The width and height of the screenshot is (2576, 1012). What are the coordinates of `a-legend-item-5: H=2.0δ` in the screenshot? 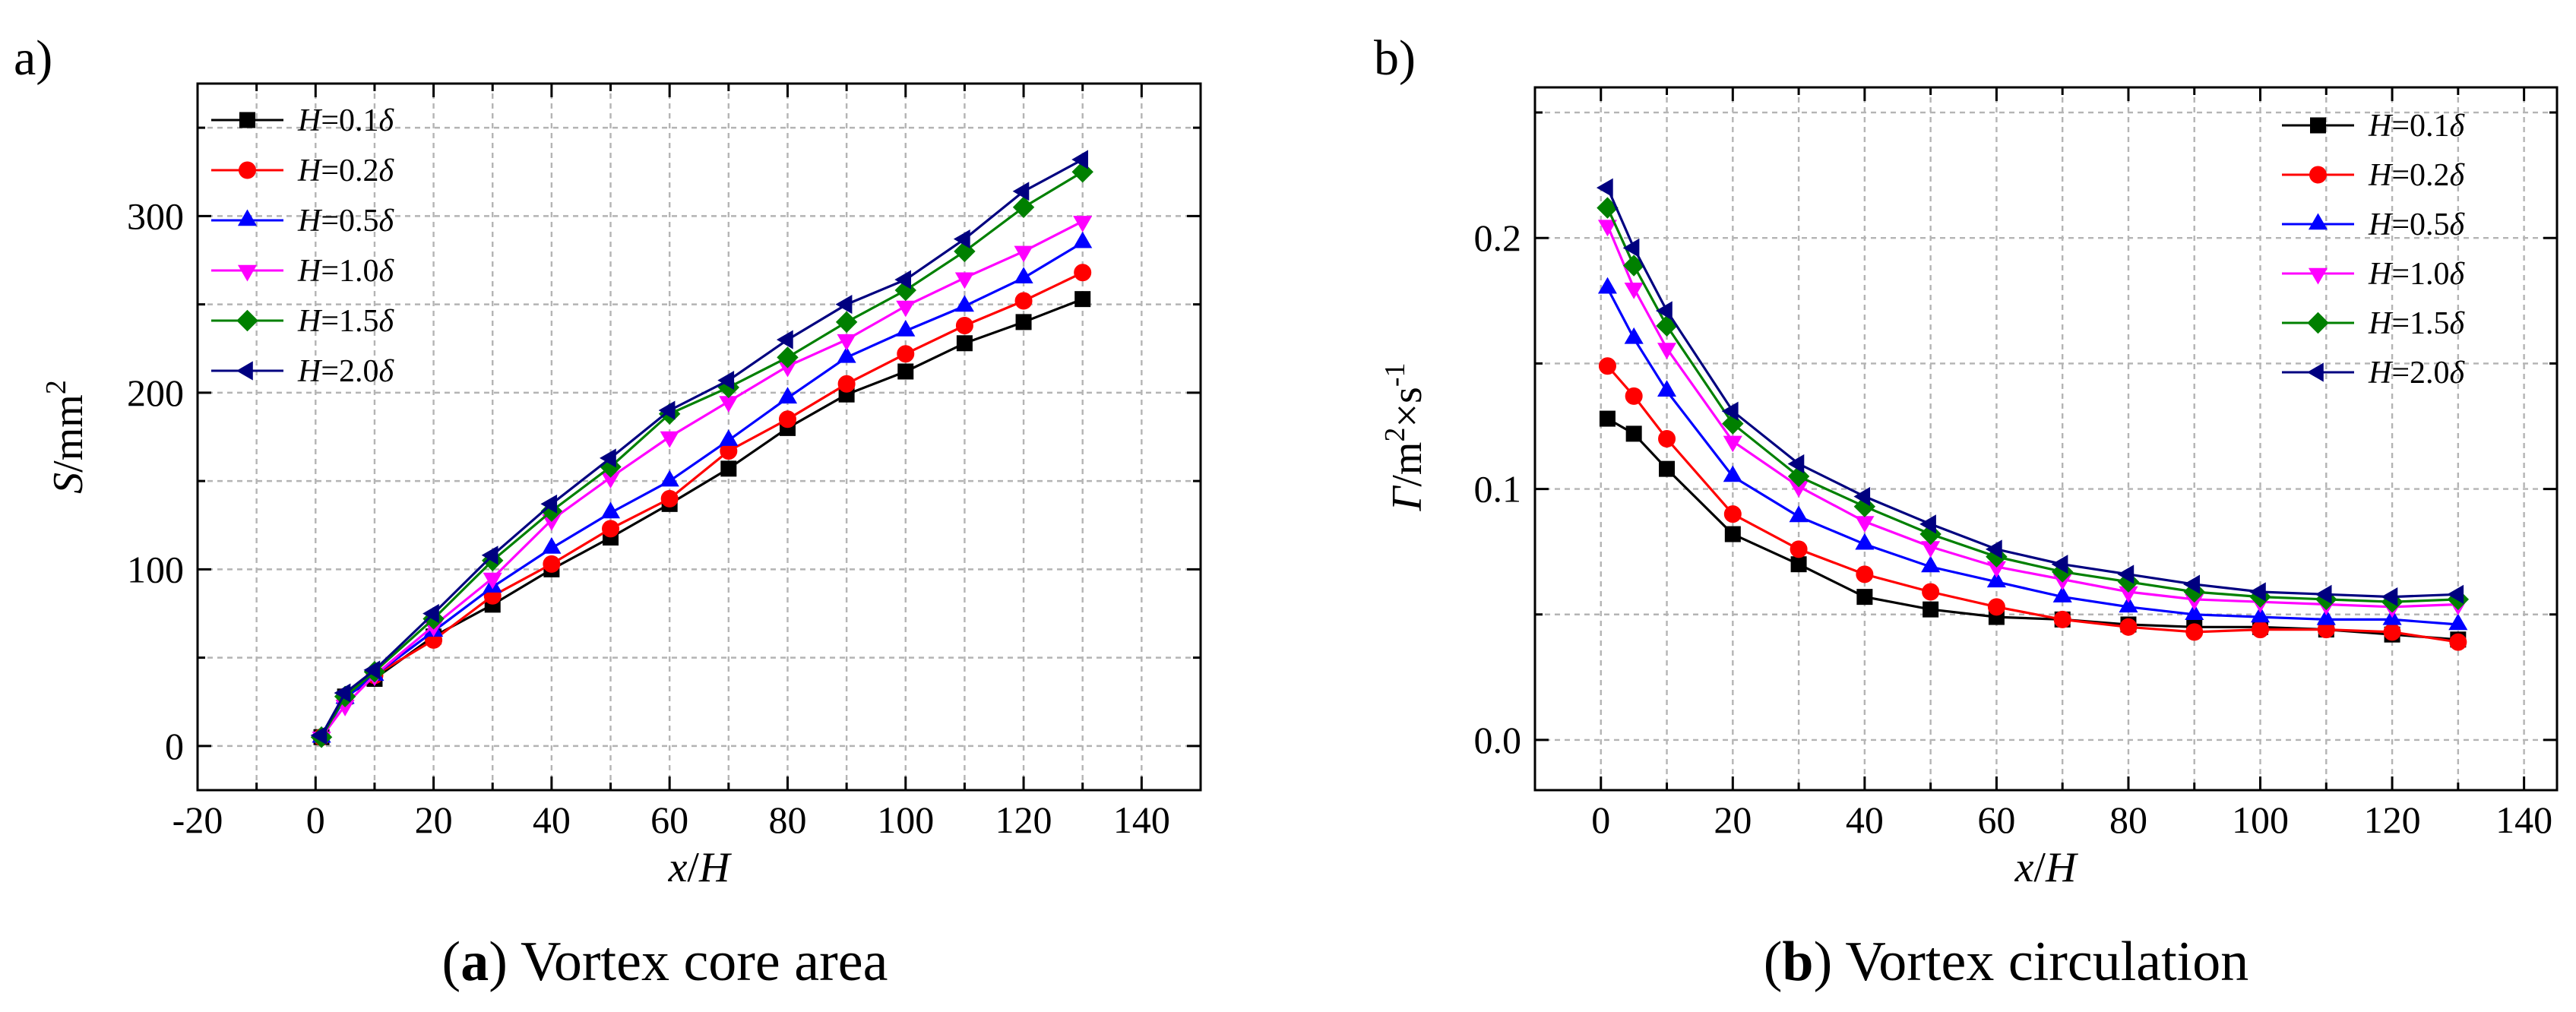 It's located at (303, 371).